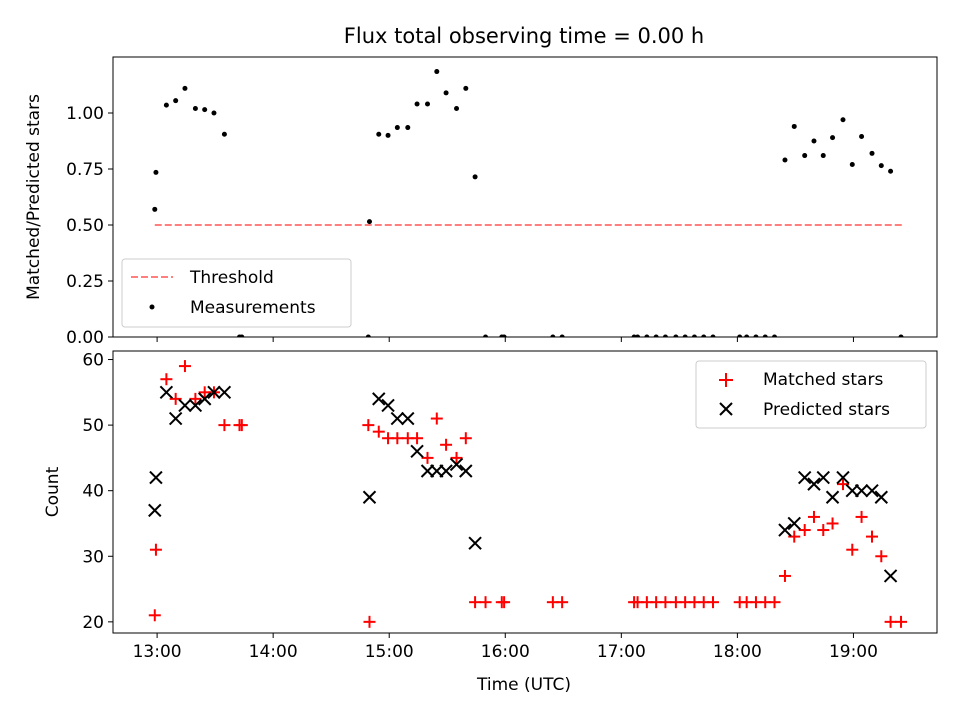 The image size is (960, 724). What do you see at coordinates (53, 491) in the screenshot?
I see `bottom-y-axis-label: Count` at bounding box center [53, 491].